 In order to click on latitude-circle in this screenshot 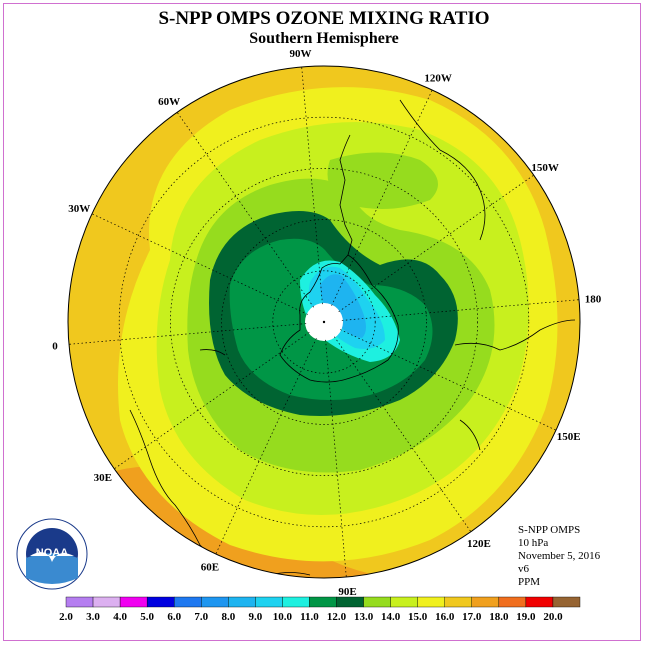, I will do `click(324, 322)`.